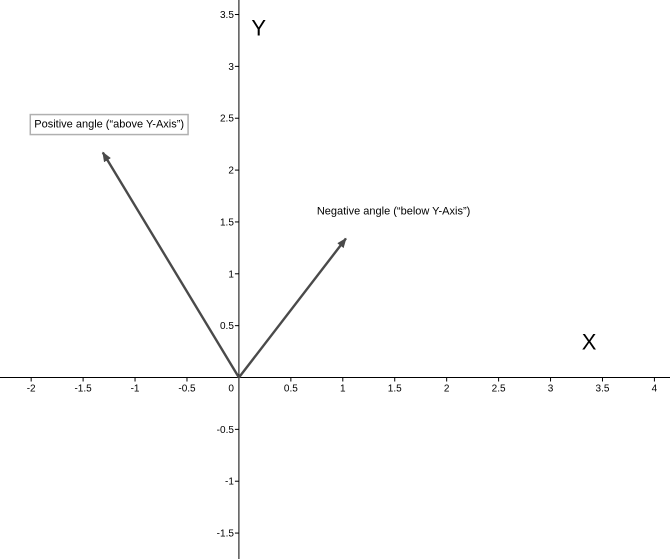  I want to click on x-tick-label: 0.5, so click(291, 389).